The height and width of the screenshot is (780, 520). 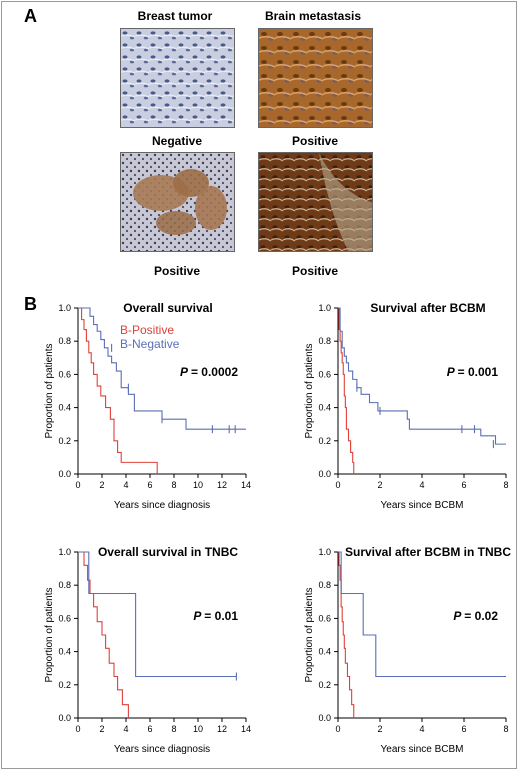 I want to click on row1-label-negative: Negative, so click(x=177, y=141).